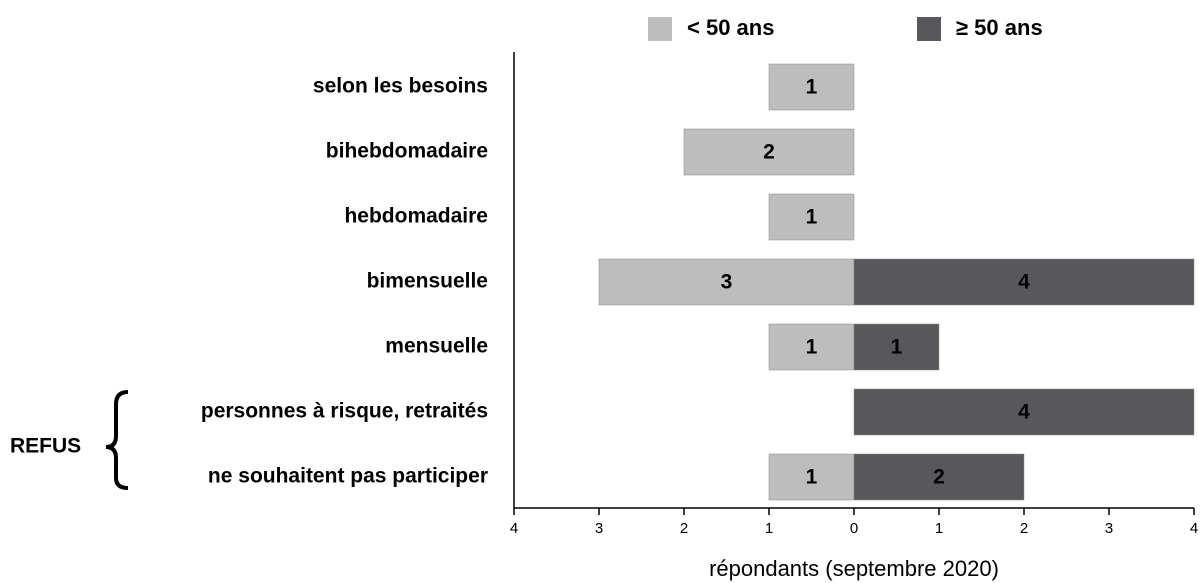  Describe the element at coordinates (45, 446) in the screenshot. I see `annotation: REFUS` at that location.